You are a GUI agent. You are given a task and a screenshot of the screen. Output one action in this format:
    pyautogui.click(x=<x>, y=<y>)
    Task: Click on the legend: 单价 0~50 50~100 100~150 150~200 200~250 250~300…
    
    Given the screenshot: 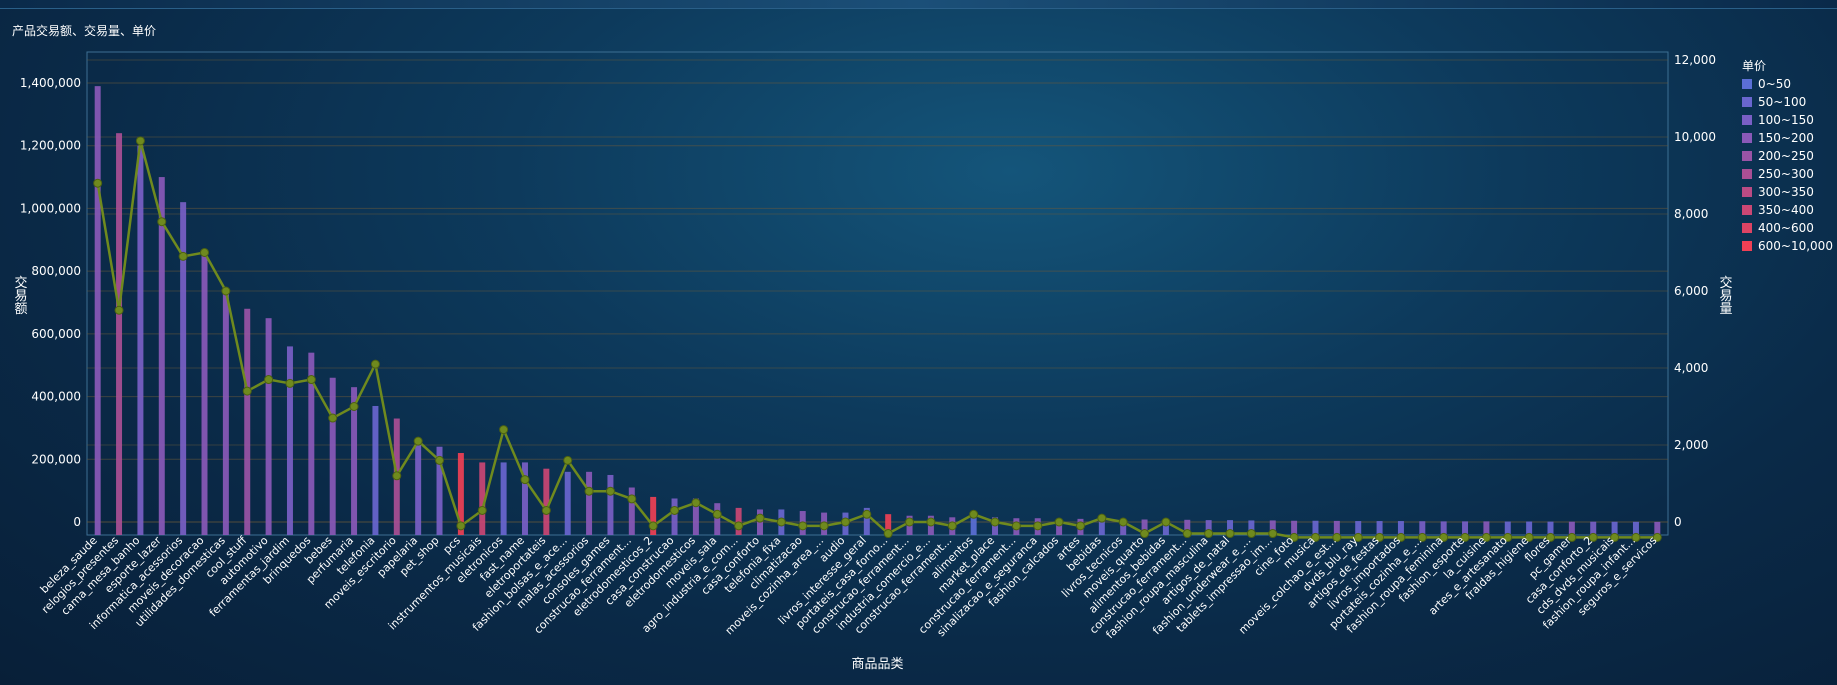 What is the action you would take?
    pyautogui.click(x=1787, y=156)
    